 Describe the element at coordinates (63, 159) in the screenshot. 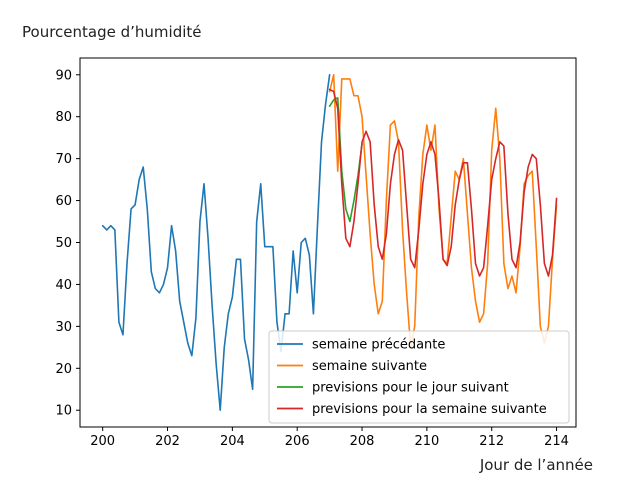

I see `y-tick-label: 70` at that location.